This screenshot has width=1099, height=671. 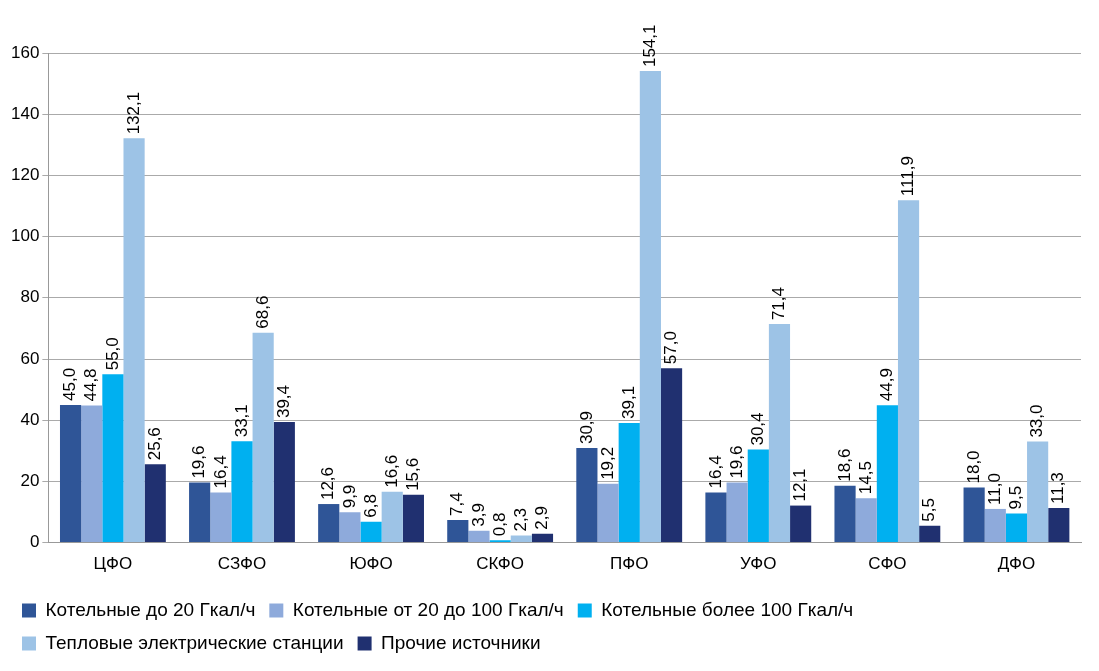 What do you see at coordinates (262, 312) in the screenshot?
I see `data-label: 68,6` at bounding box center [262, 312].